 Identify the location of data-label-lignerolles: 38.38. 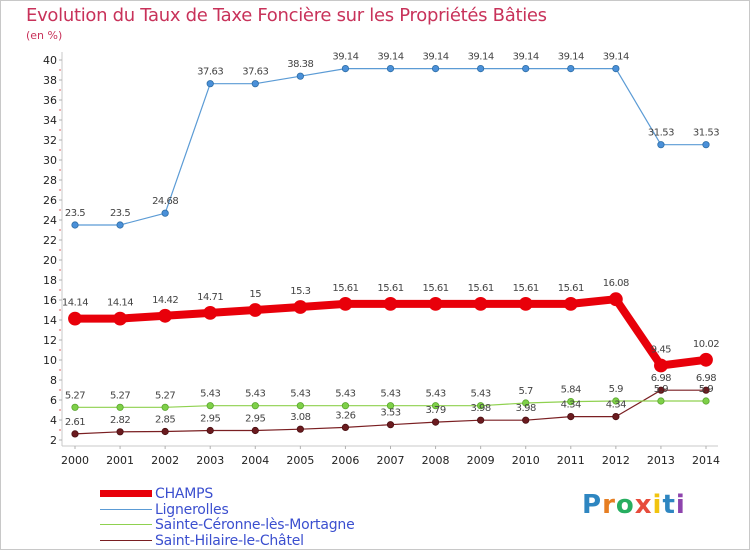
(300, 64).